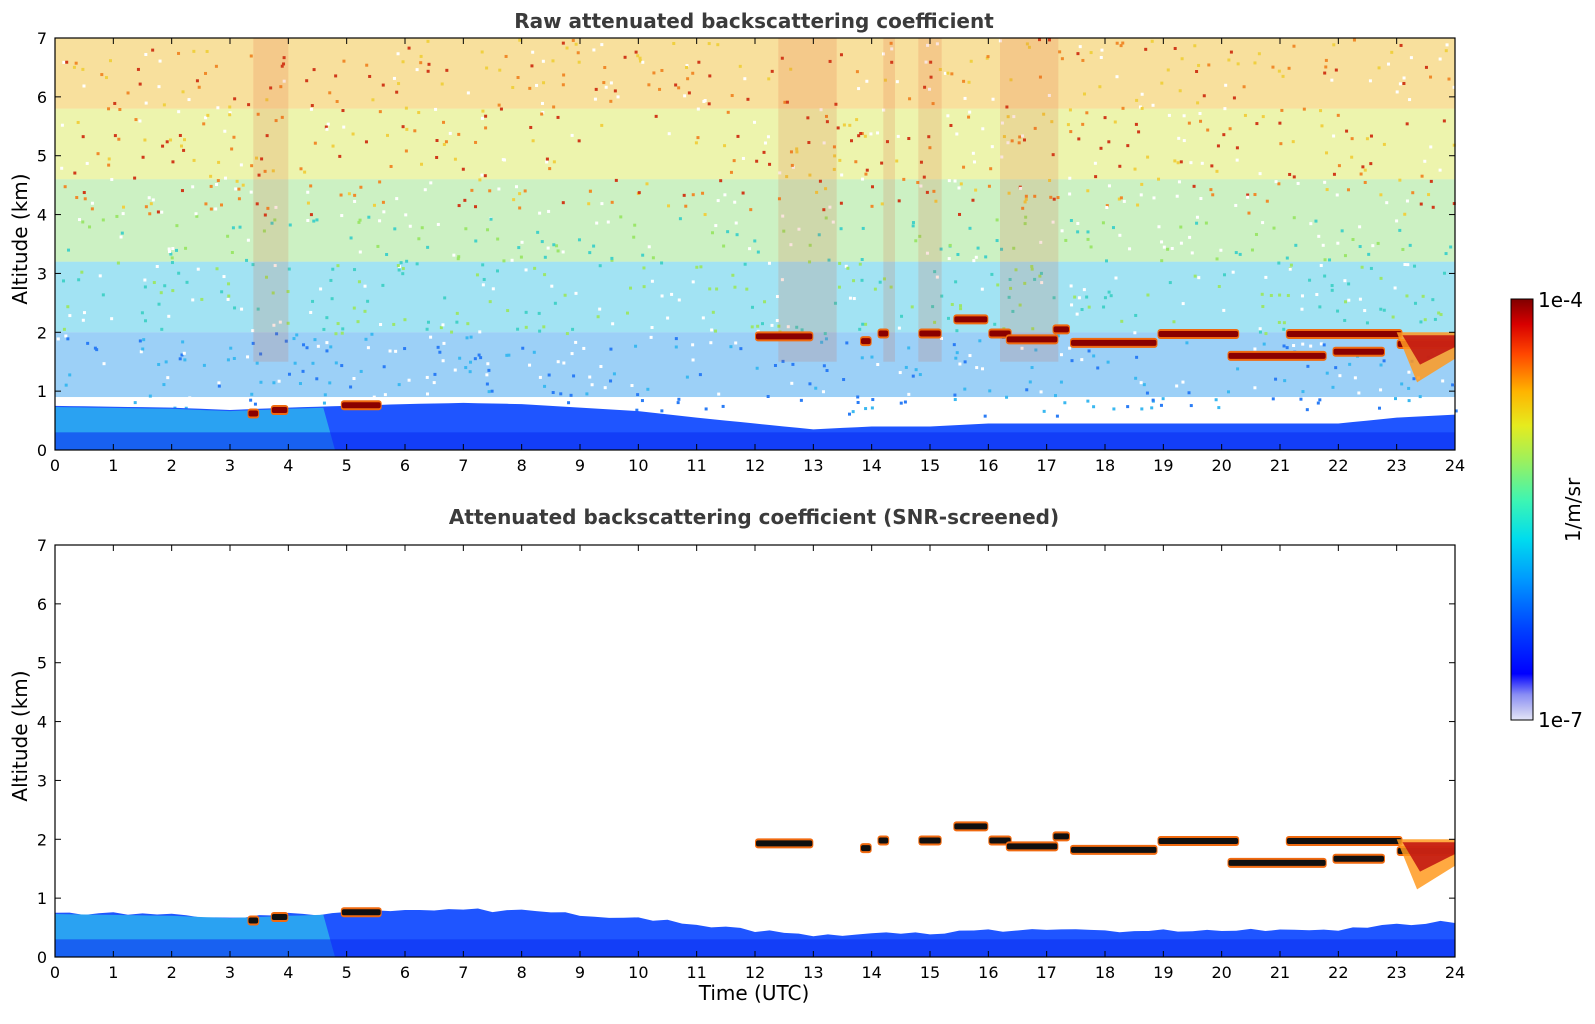 This screenshot has height=1024, width=1595. I want to click on screened-x-tick-label: 9, so click(580, 972).